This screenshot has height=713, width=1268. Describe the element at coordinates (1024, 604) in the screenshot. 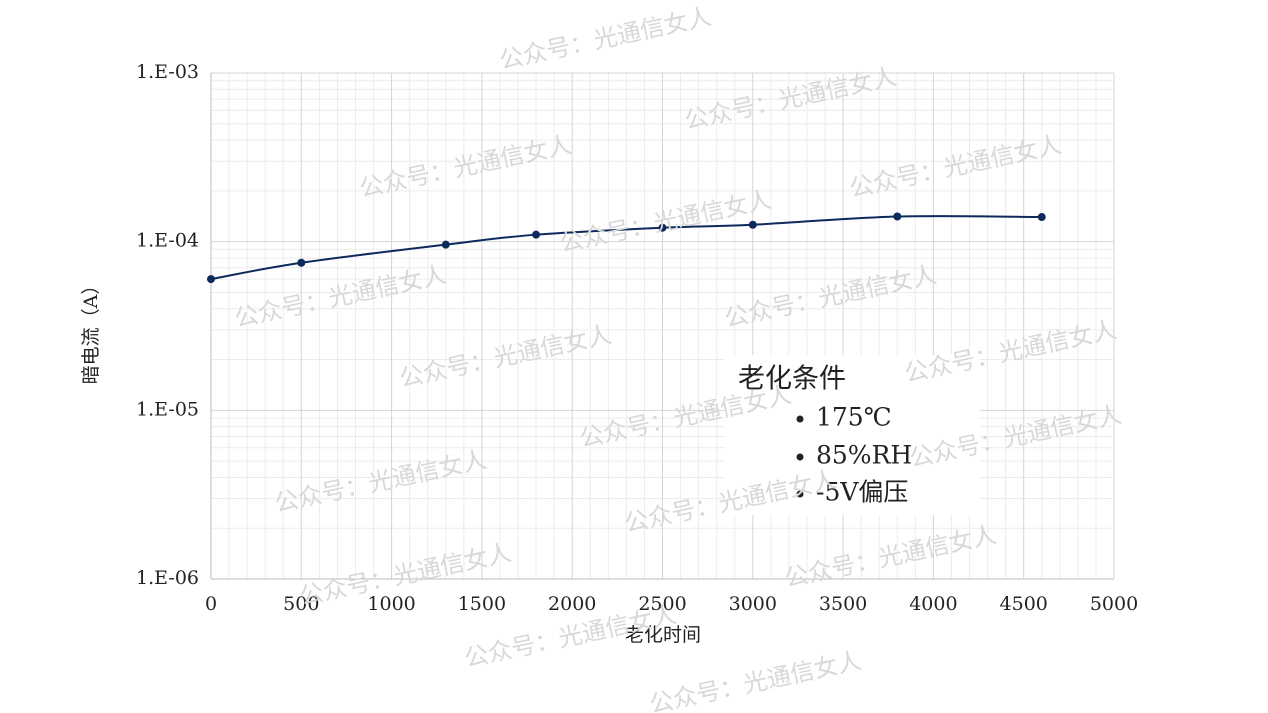

I see `x-tick-label: 4500` at that location.